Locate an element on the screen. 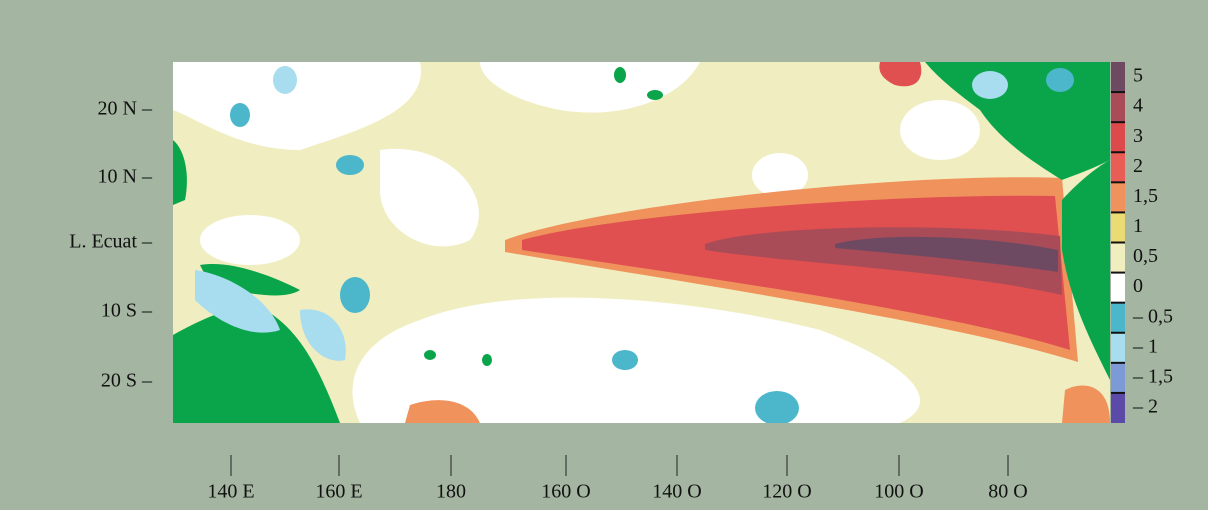 The height and width of the screenshot is (510, 1208). x-axis-label: 100 O is located at coordinates (898, 492).